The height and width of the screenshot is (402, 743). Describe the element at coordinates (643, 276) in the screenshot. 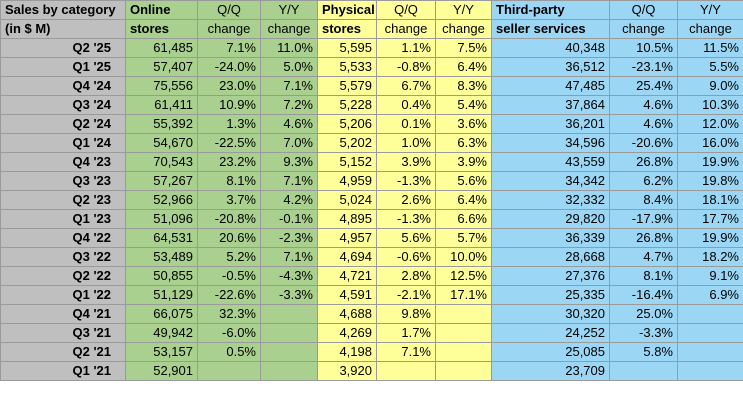

I see `third-party-qq-cell: 8.1%` at that location.